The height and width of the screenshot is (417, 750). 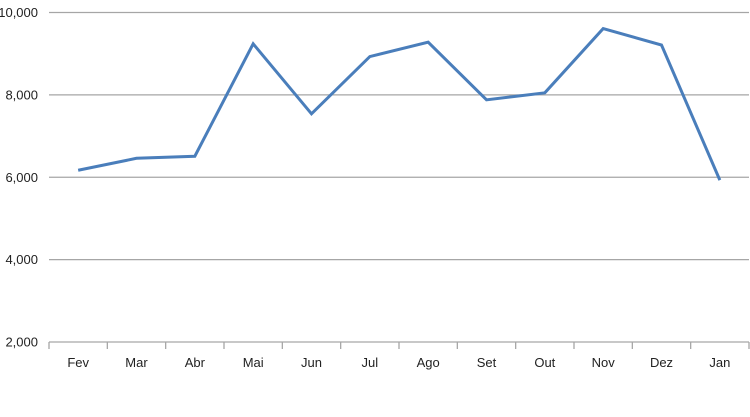 What do you see at coordinates (311, 362) in the screenshot?
I see `x-tick-label: Jun` at bounding box center [311, 362].